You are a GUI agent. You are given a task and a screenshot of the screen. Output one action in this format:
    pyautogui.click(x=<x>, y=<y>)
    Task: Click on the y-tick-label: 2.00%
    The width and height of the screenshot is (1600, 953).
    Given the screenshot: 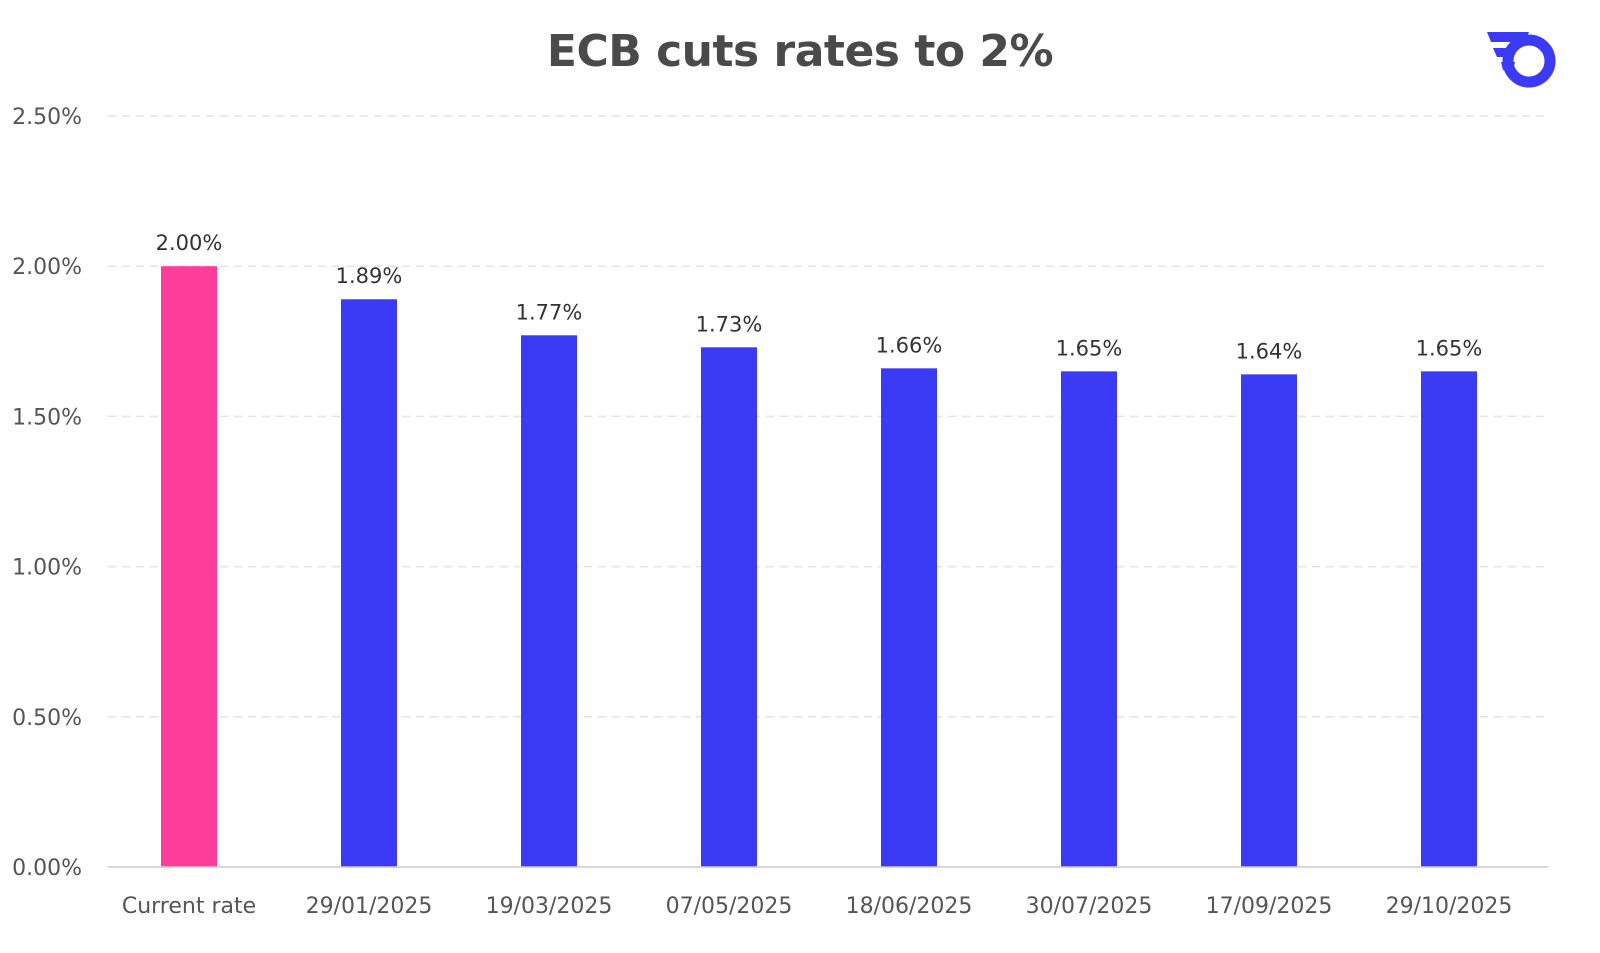 What is the action you would take?
    pyautogui.click(x=47, y=267)
    